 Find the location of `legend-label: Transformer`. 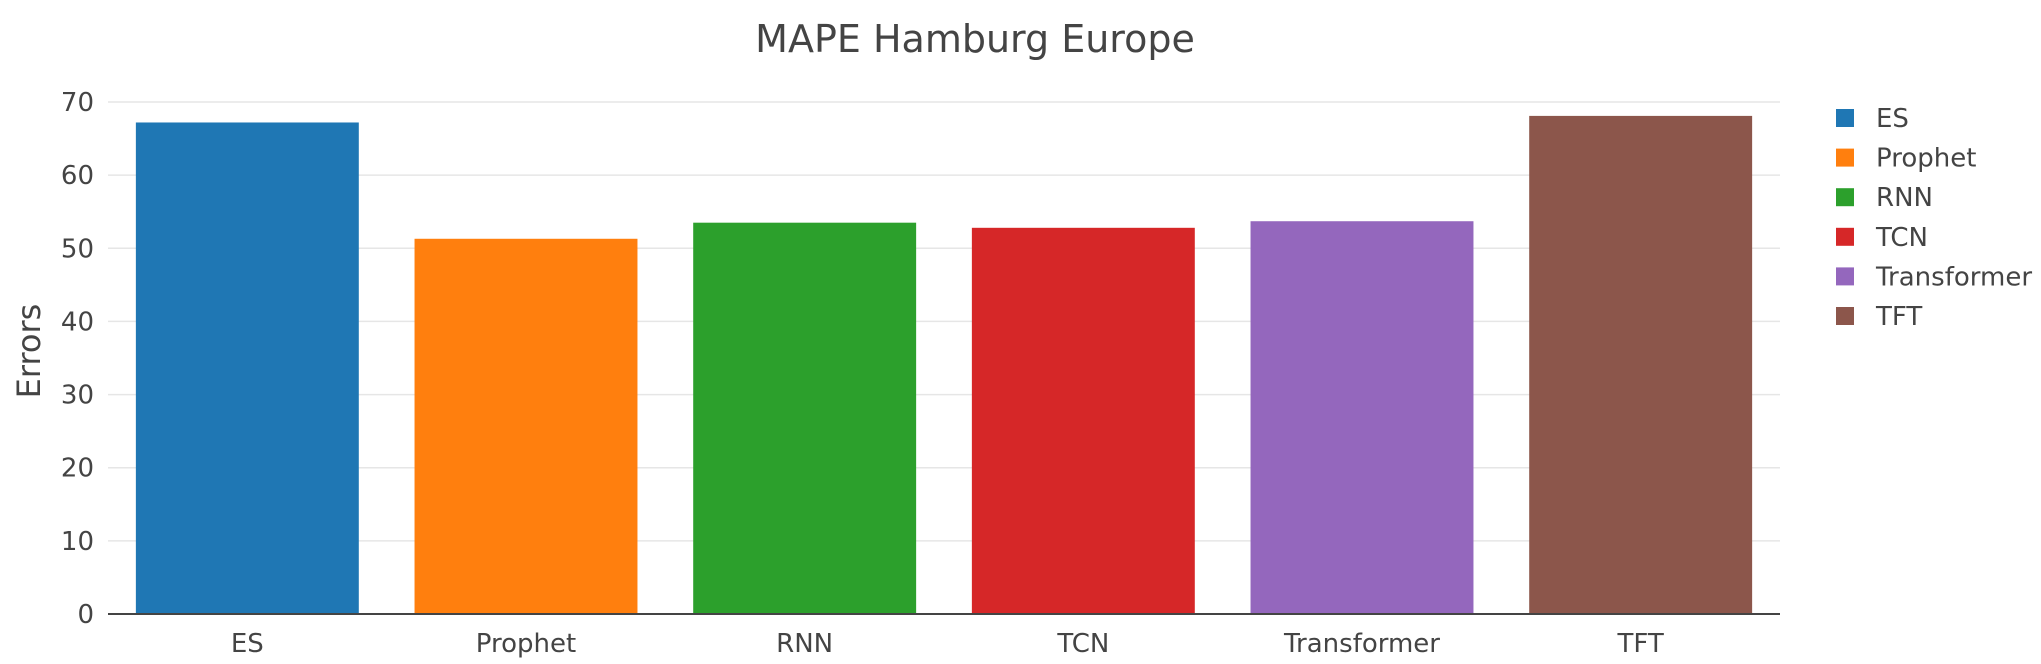

legend-label: Transformer is located at coordinates (1953, 277).